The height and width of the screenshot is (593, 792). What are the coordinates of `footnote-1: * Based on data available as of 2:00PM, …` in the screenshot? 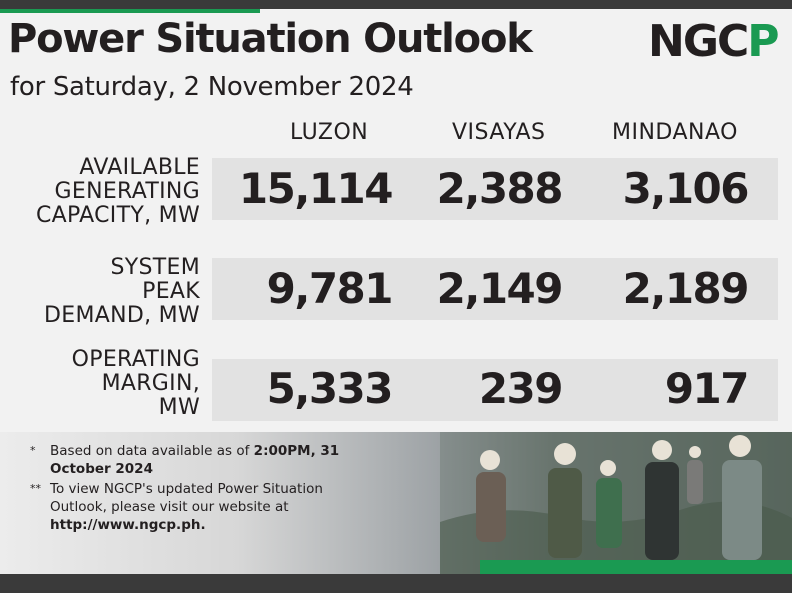 It's located at (195, 460).